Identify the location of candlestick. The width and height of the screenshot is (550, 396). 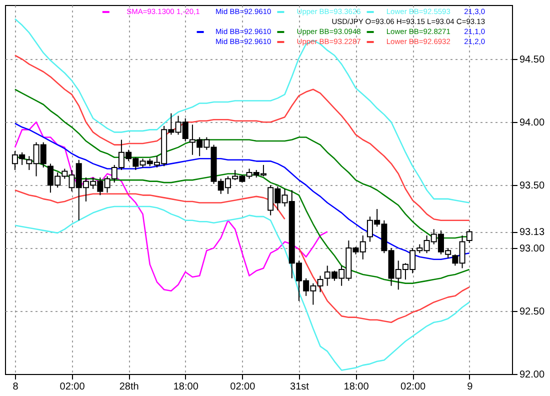
(469, 236).